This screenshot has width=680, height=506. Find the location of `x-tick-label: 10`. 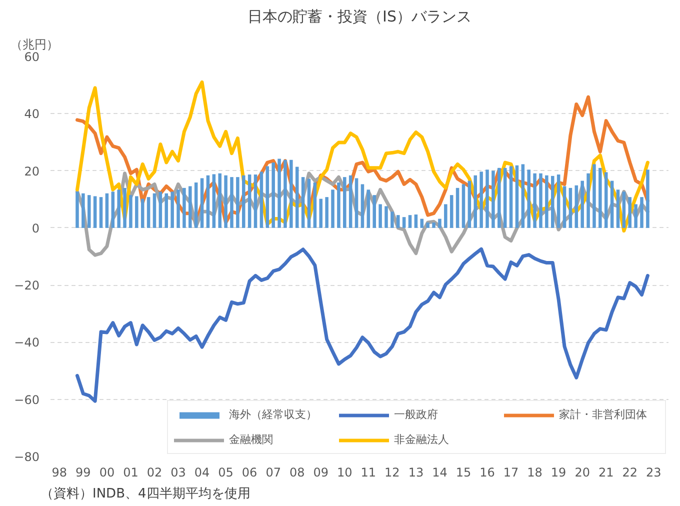

x-tick-label: 10 is located at coordinates (344, 473).